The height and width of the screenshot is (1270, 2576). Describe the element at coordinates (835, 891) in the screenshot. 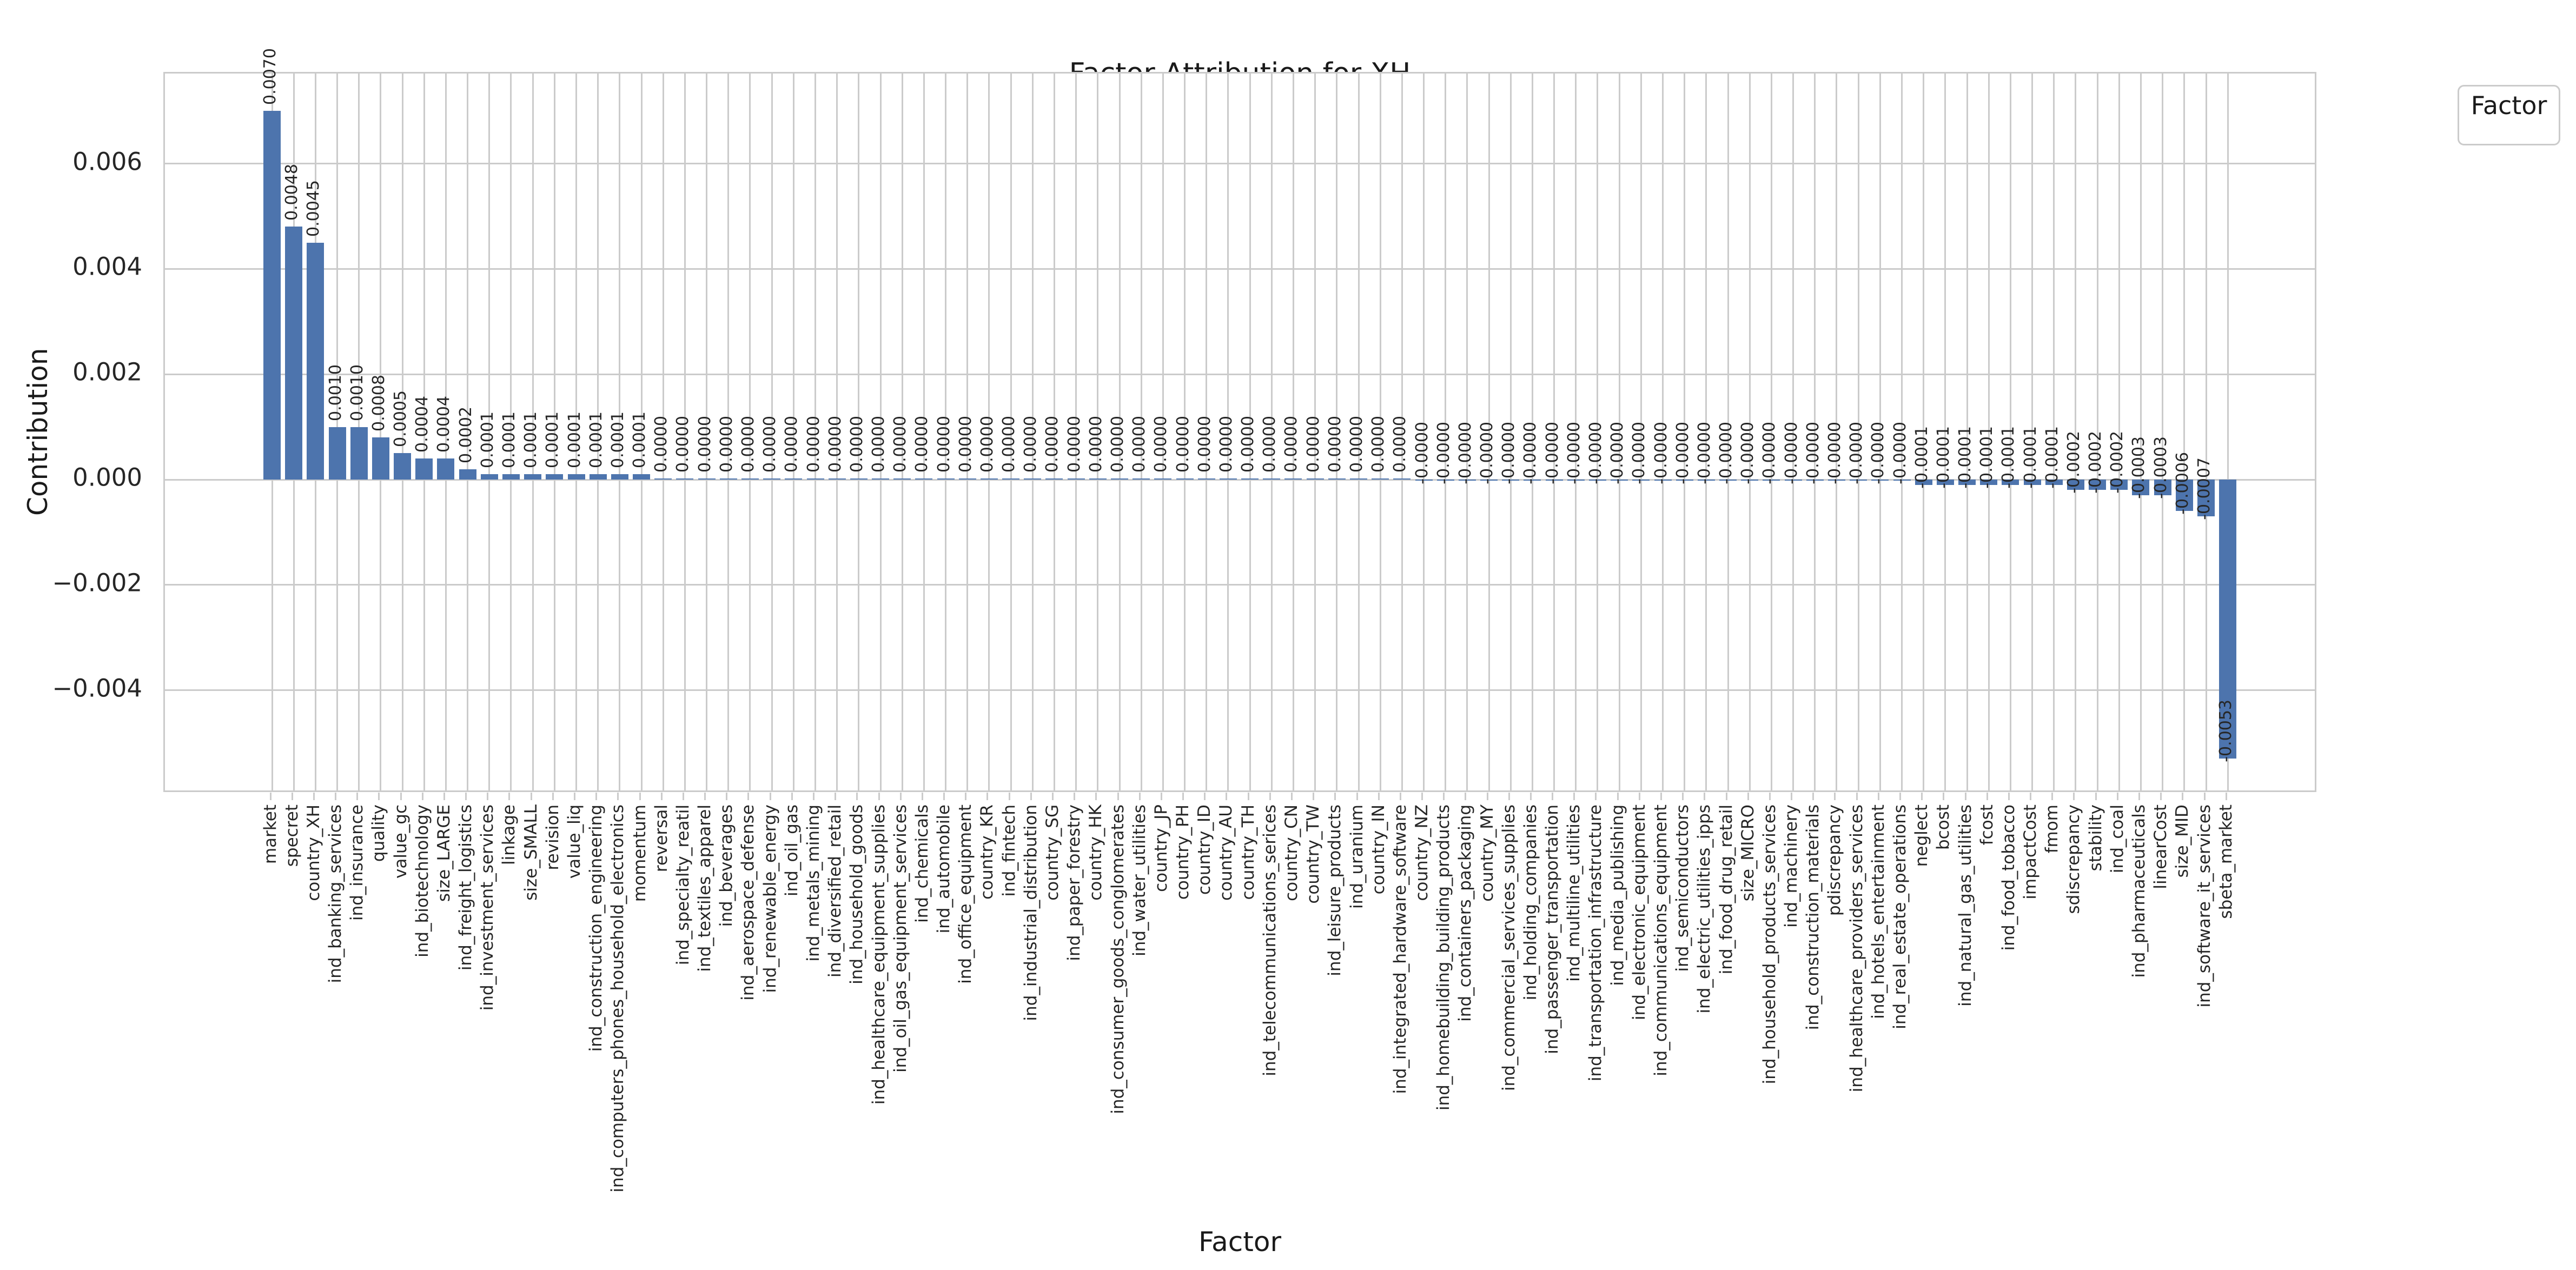

I see `x-tick-label: ind_diversified_retail` at that location.